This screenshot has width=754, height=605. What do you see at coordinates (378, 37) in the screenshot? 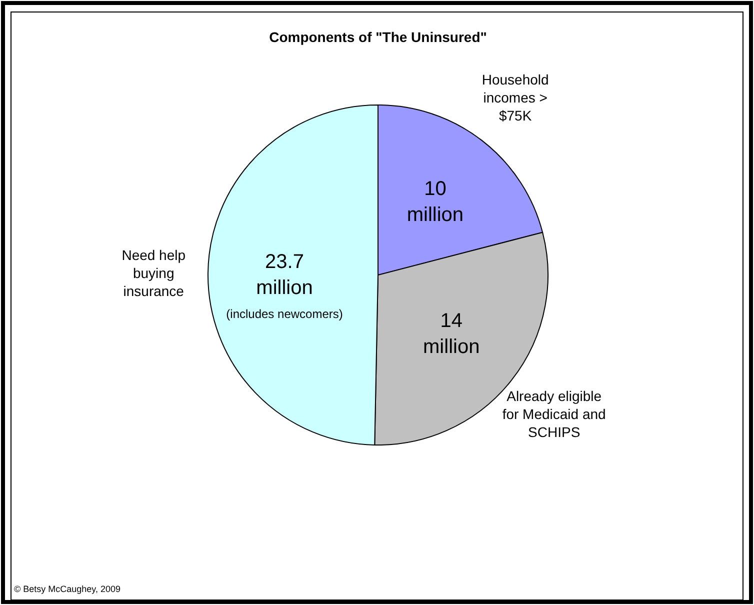
I see `chart-title: Components of "The Uninsured"` at bounding box center [378, 37].